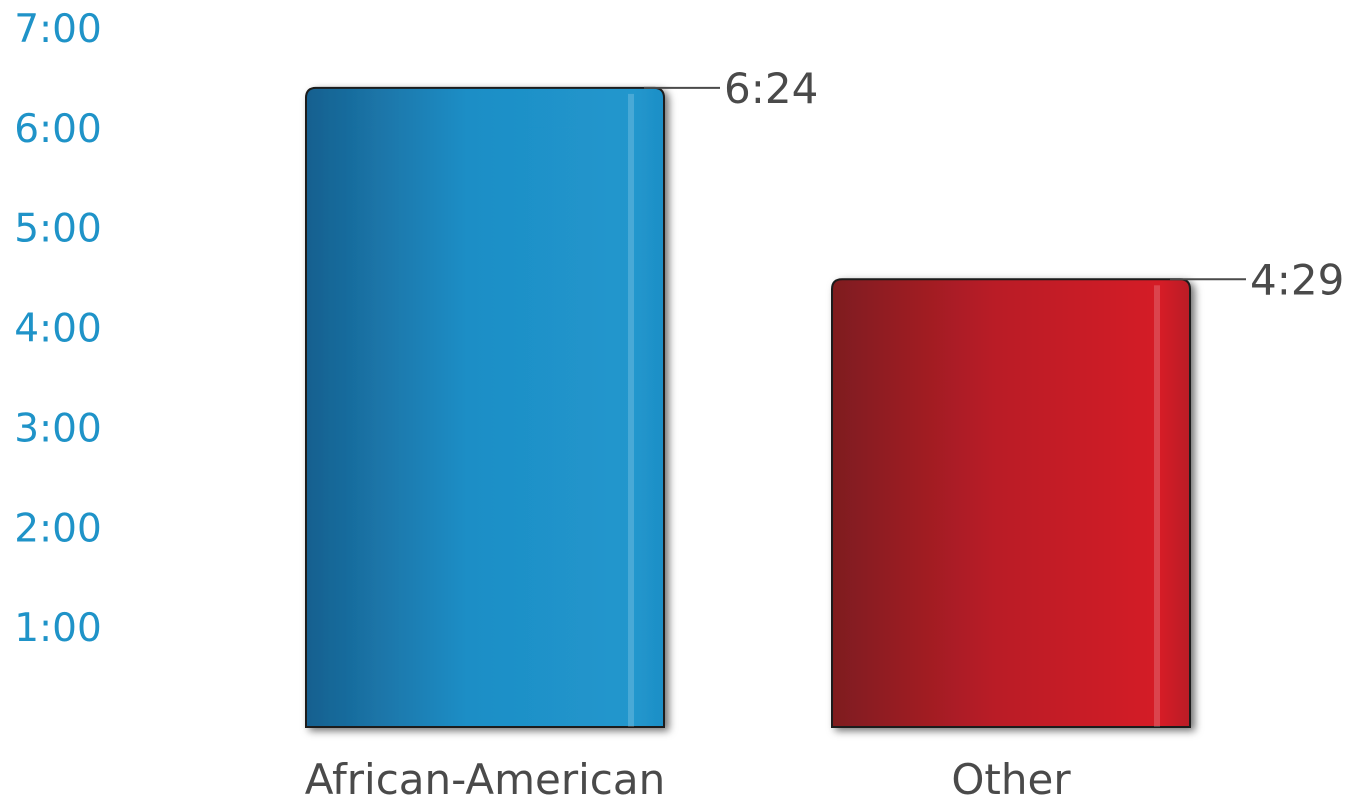 Image resolution: width=1356 pixels, height=799 pixels. What do you see at coordinates (58, 129) in the screenshot?
I see `y-tick-label: 6:00` at bounding box center [58, 129].